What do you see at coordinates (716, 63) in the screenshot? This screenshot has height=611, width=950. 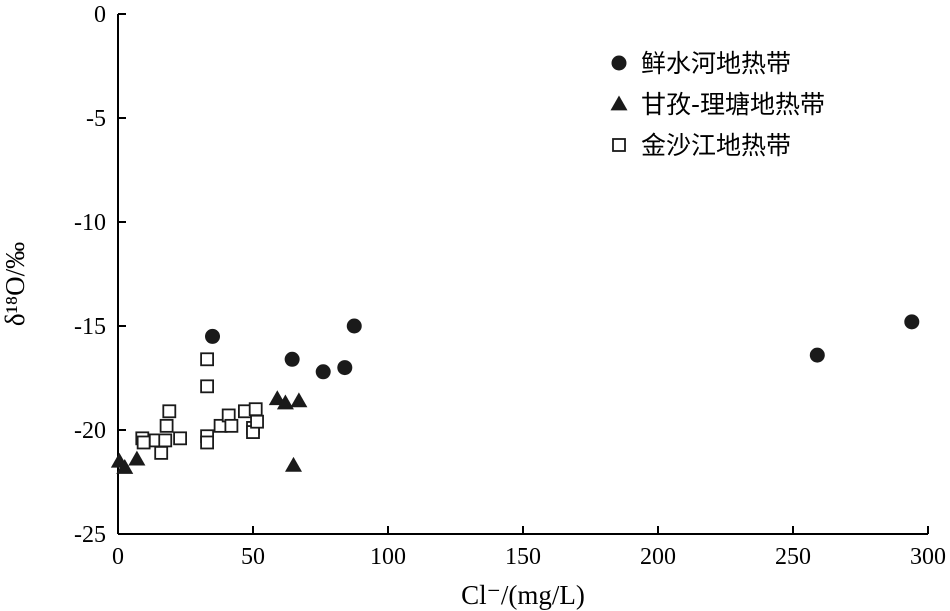 I see `legend-label-1: 鲜水河地热带` at bounding box center [716, 63].